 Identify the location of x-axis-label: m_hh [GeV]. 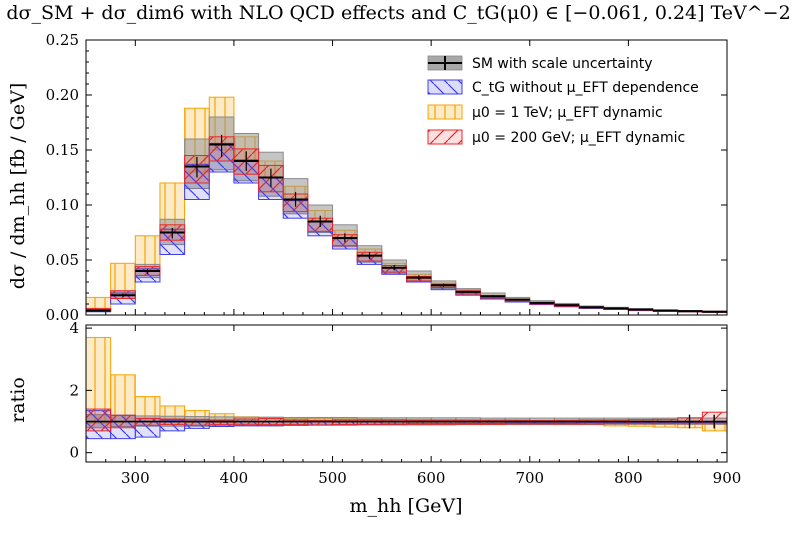
(406, 506).